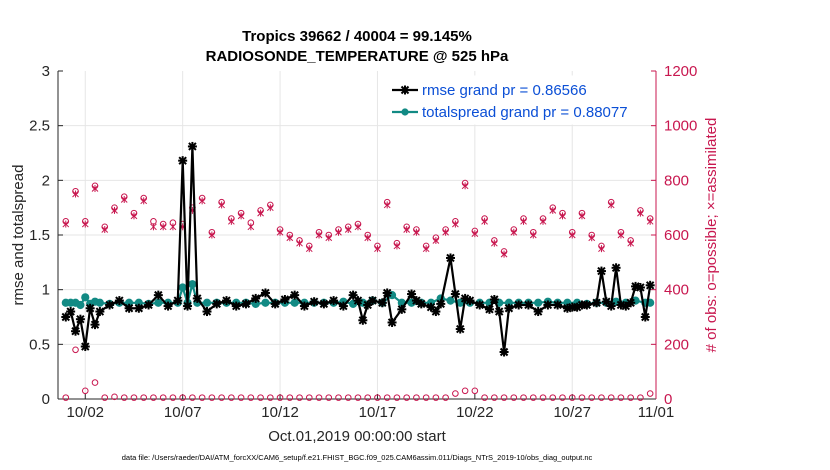 This screenshot has height=470, width=830. Describe the element at coordinates (668, 399) in the screenshot. I see `y-tick-label-right: 0` at that location.